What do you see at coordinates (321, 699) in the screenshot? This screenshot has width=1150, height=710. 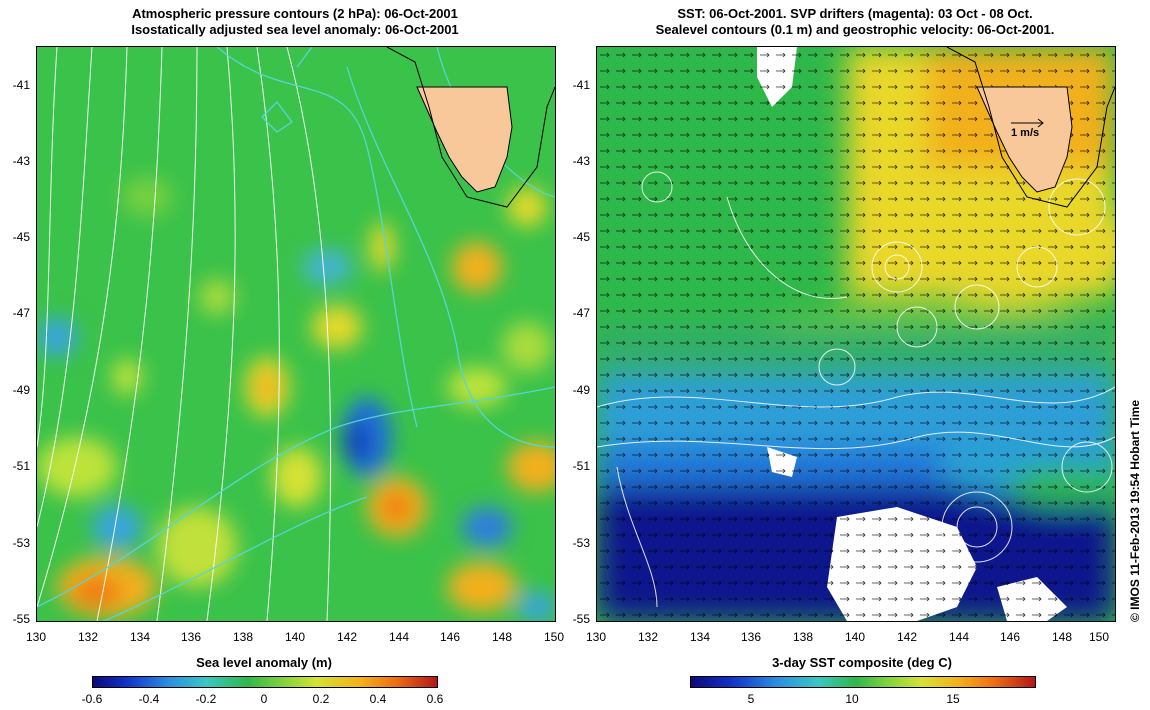 I see `colorbar-tick: 0.2` at bounding box center [321, 699].